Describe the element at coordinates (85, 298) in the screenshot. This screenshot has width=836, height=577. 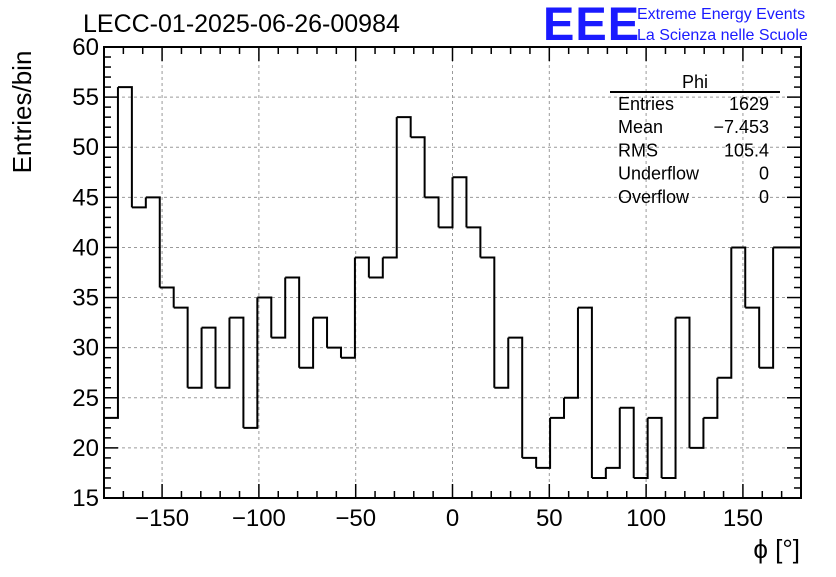
I see `y-tick-label: 35` at that location.